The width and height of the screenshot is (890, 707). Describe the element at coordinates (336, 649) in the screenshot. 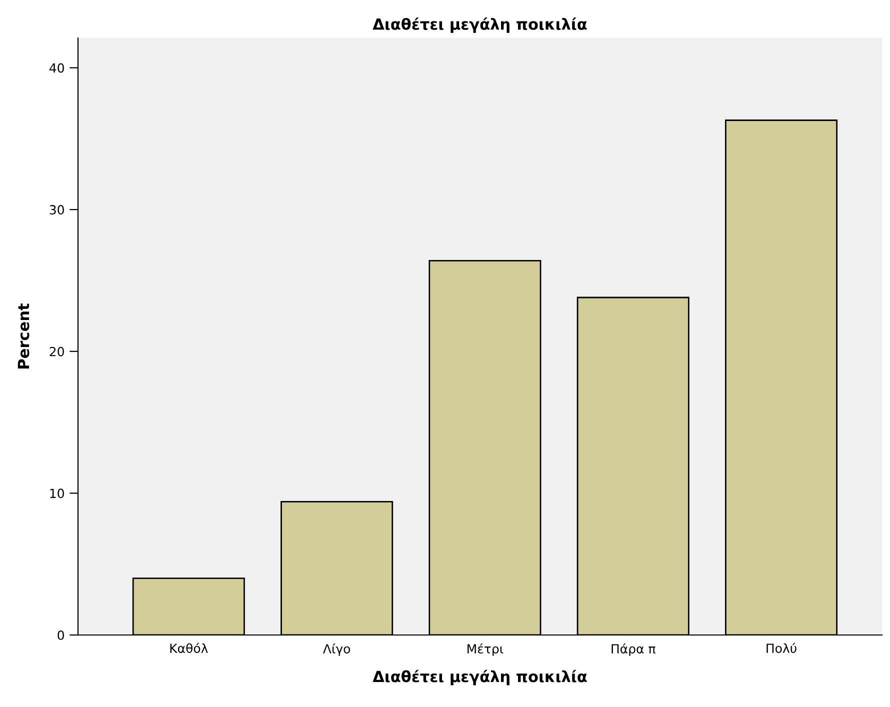

I see `x-tick-label: Λίγο` at that location.